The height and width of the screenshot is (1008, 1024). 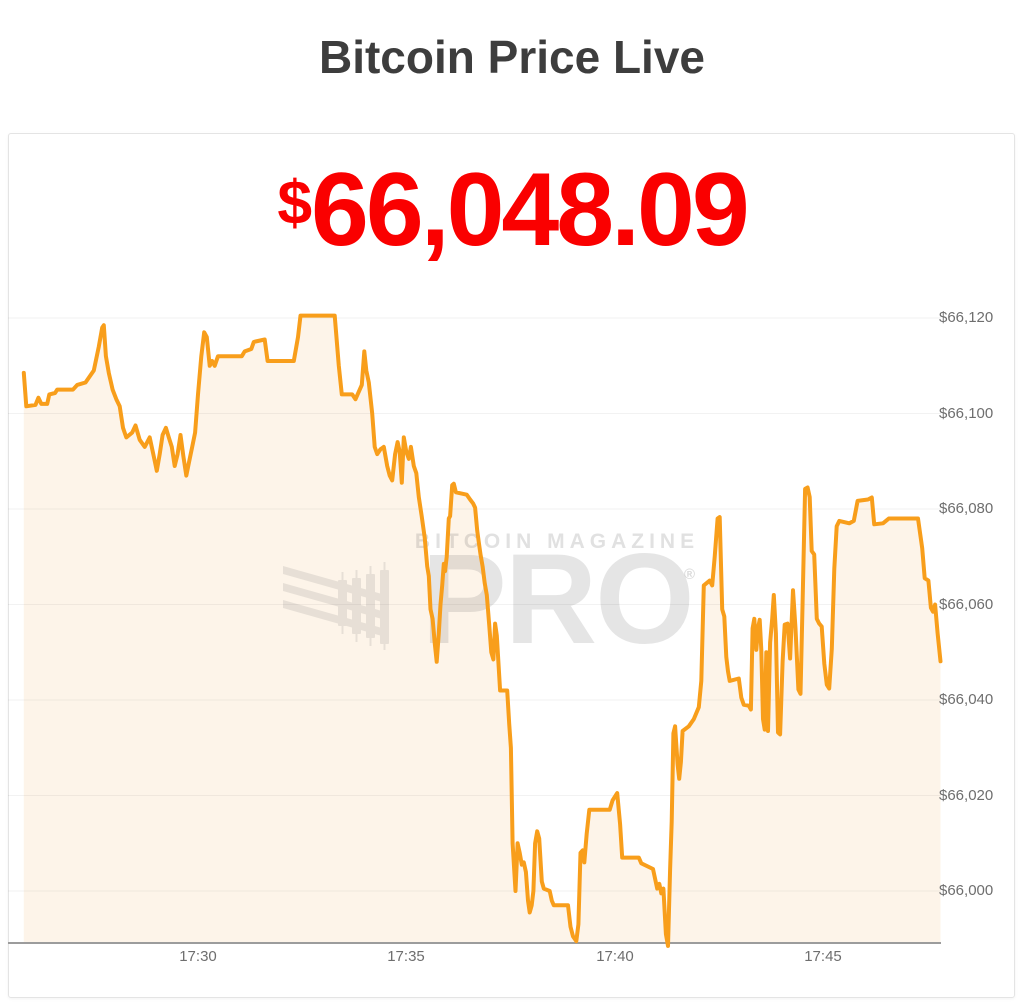 What do you see at coordinates (966, 317) in the screenshot?
I see `y-axis-label: $66,120` at bounding box center [966, 317].